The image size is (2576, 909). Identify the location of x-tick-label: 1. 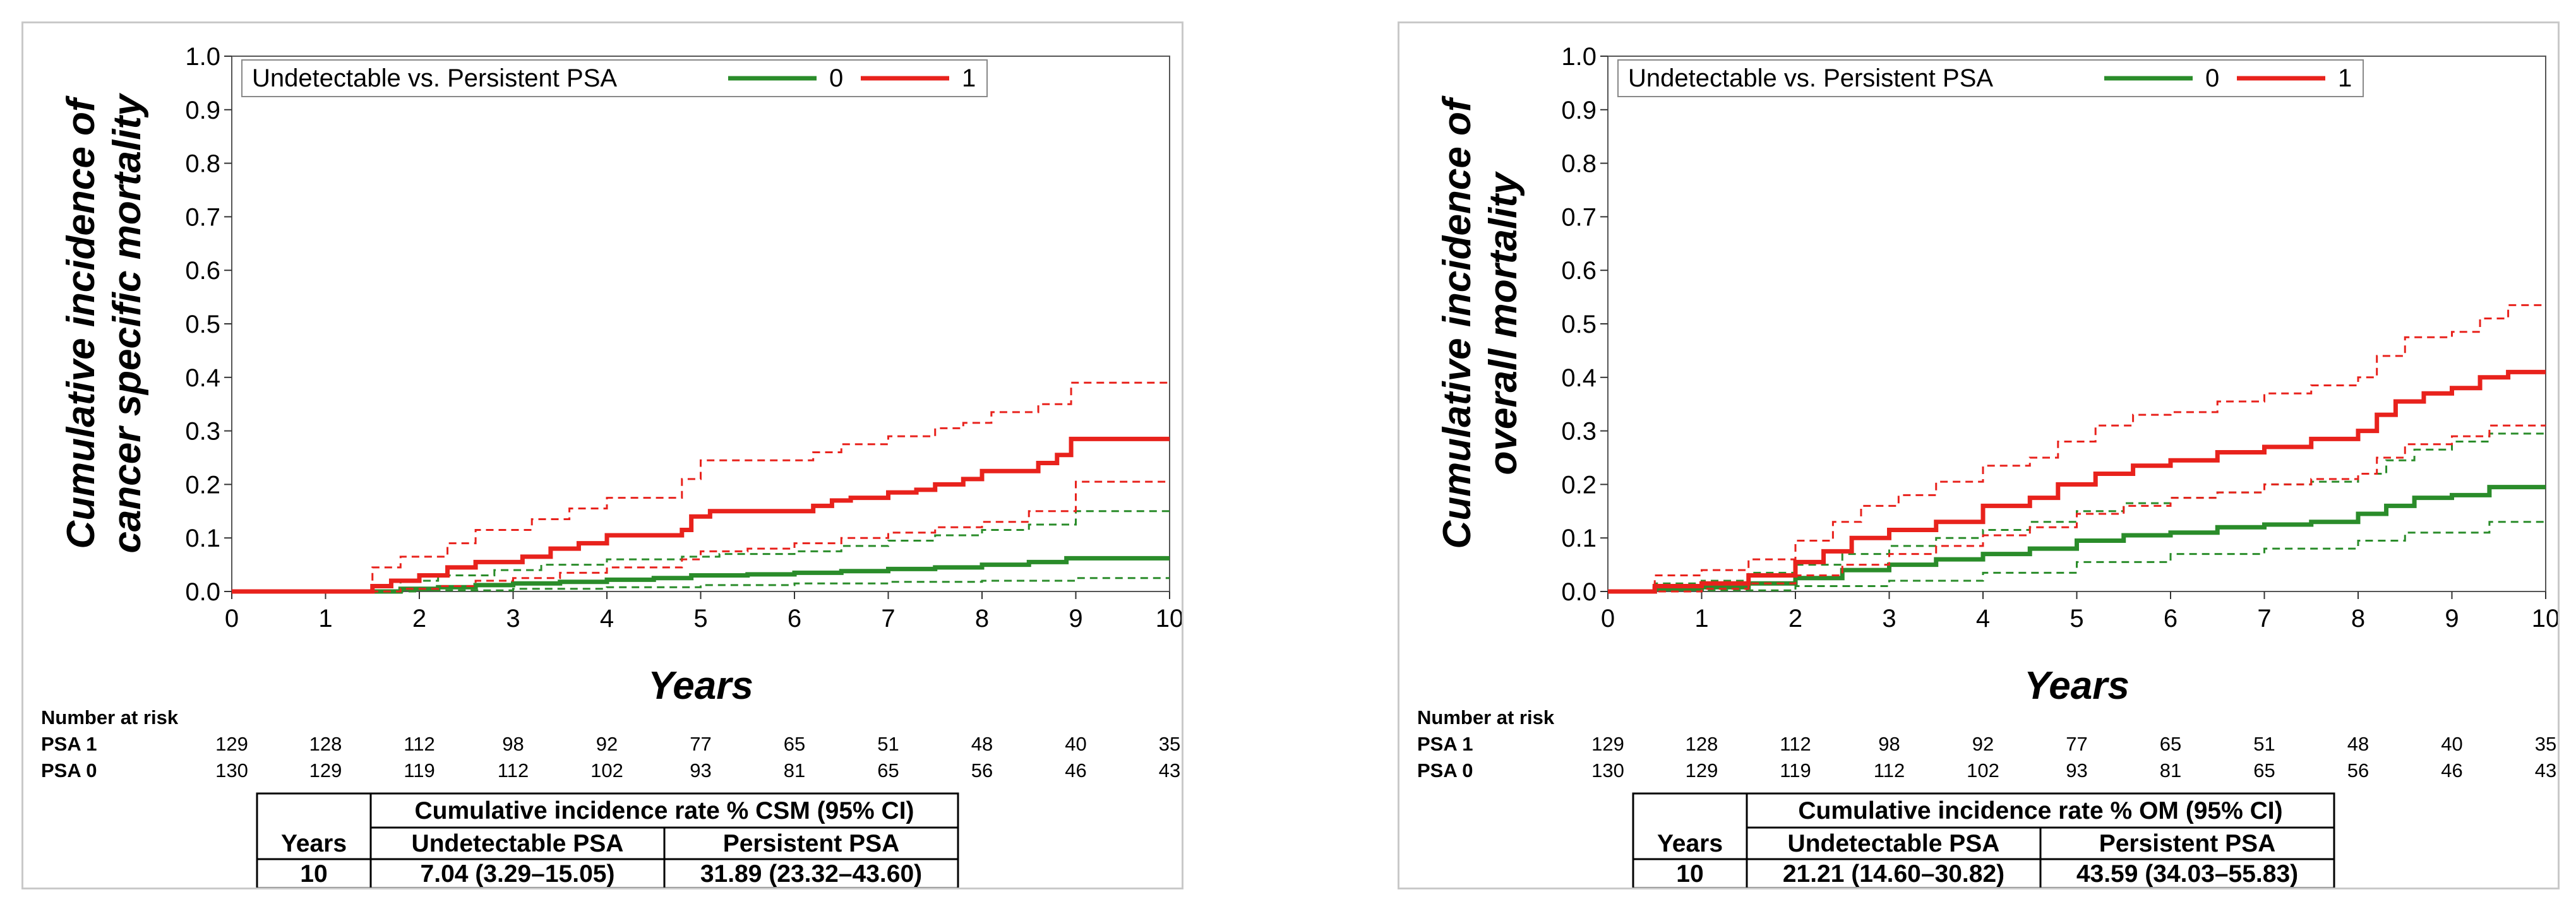
(1701, 619).